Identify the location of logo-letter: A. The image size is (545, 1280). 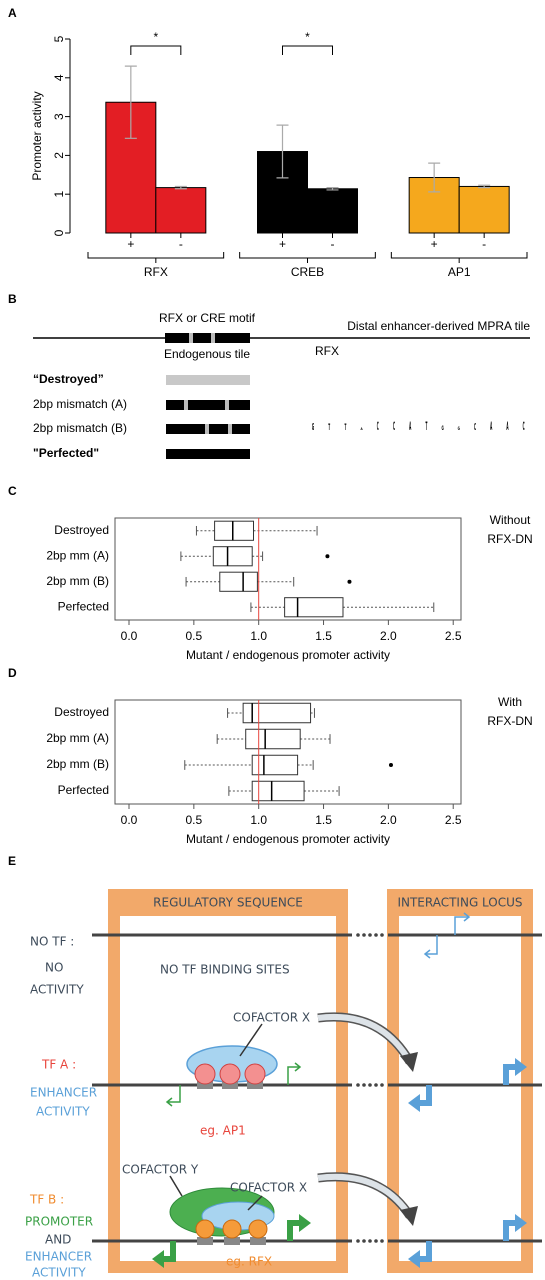
(507, 427).